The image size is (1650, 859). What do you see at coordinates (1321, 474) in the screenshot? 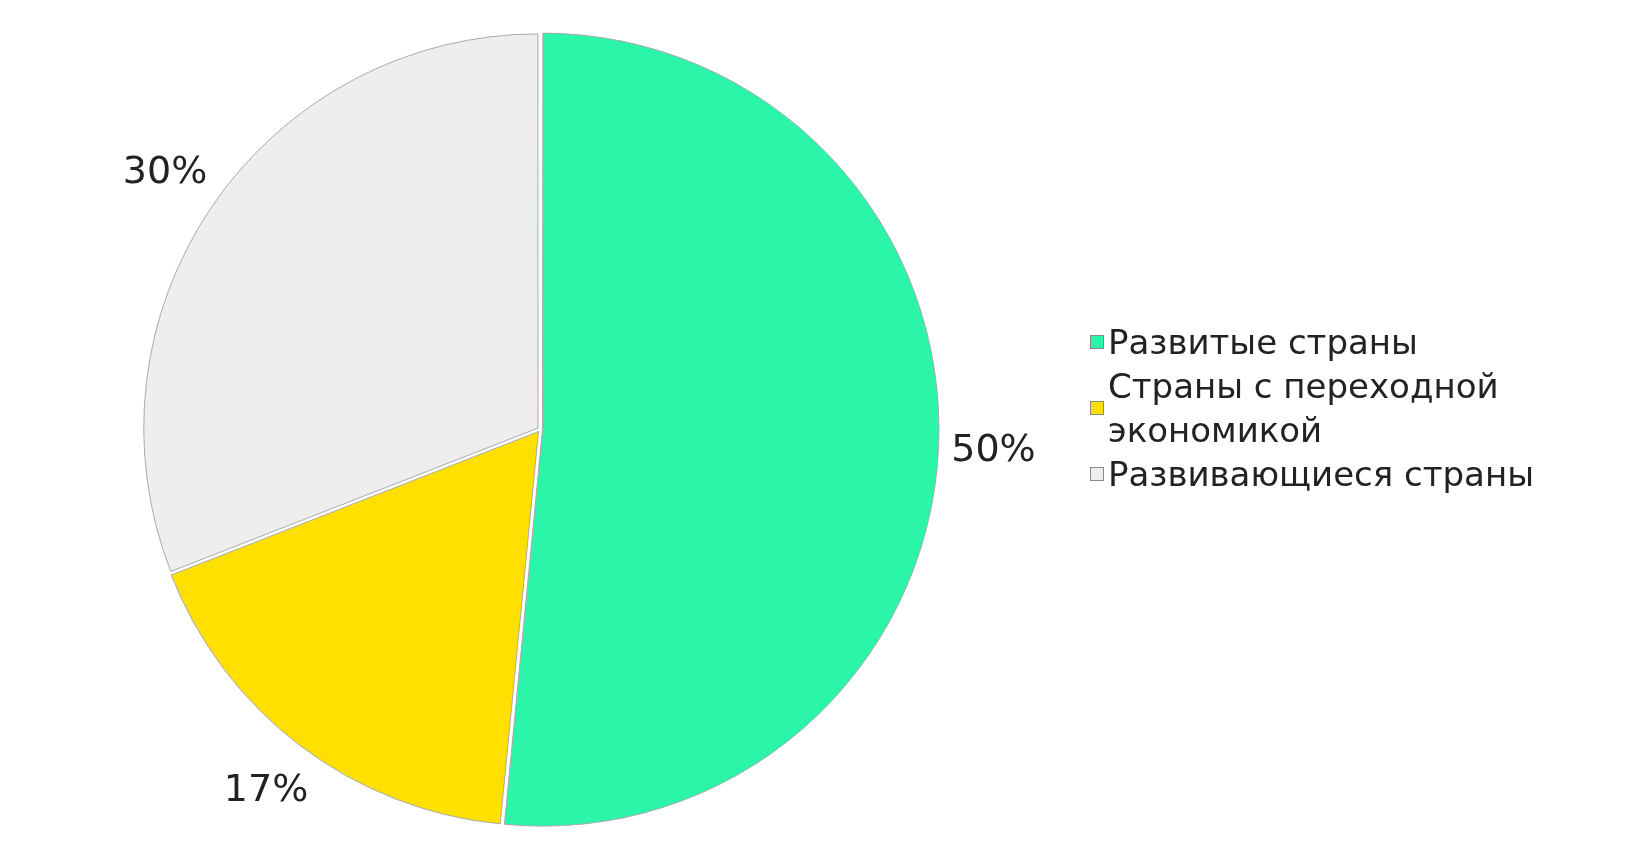
I see `legend-label: Развивающиеся страны` at bounding box center [1321, 474].